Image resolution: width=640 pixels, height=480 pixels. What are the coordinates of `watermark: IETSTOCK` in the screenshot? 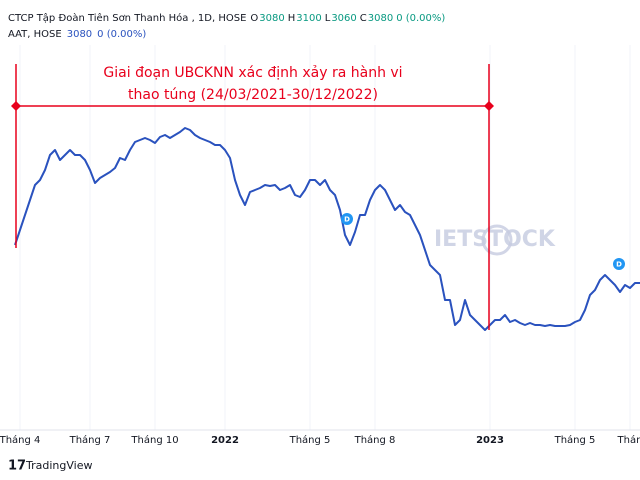 It's located at (495, 239).